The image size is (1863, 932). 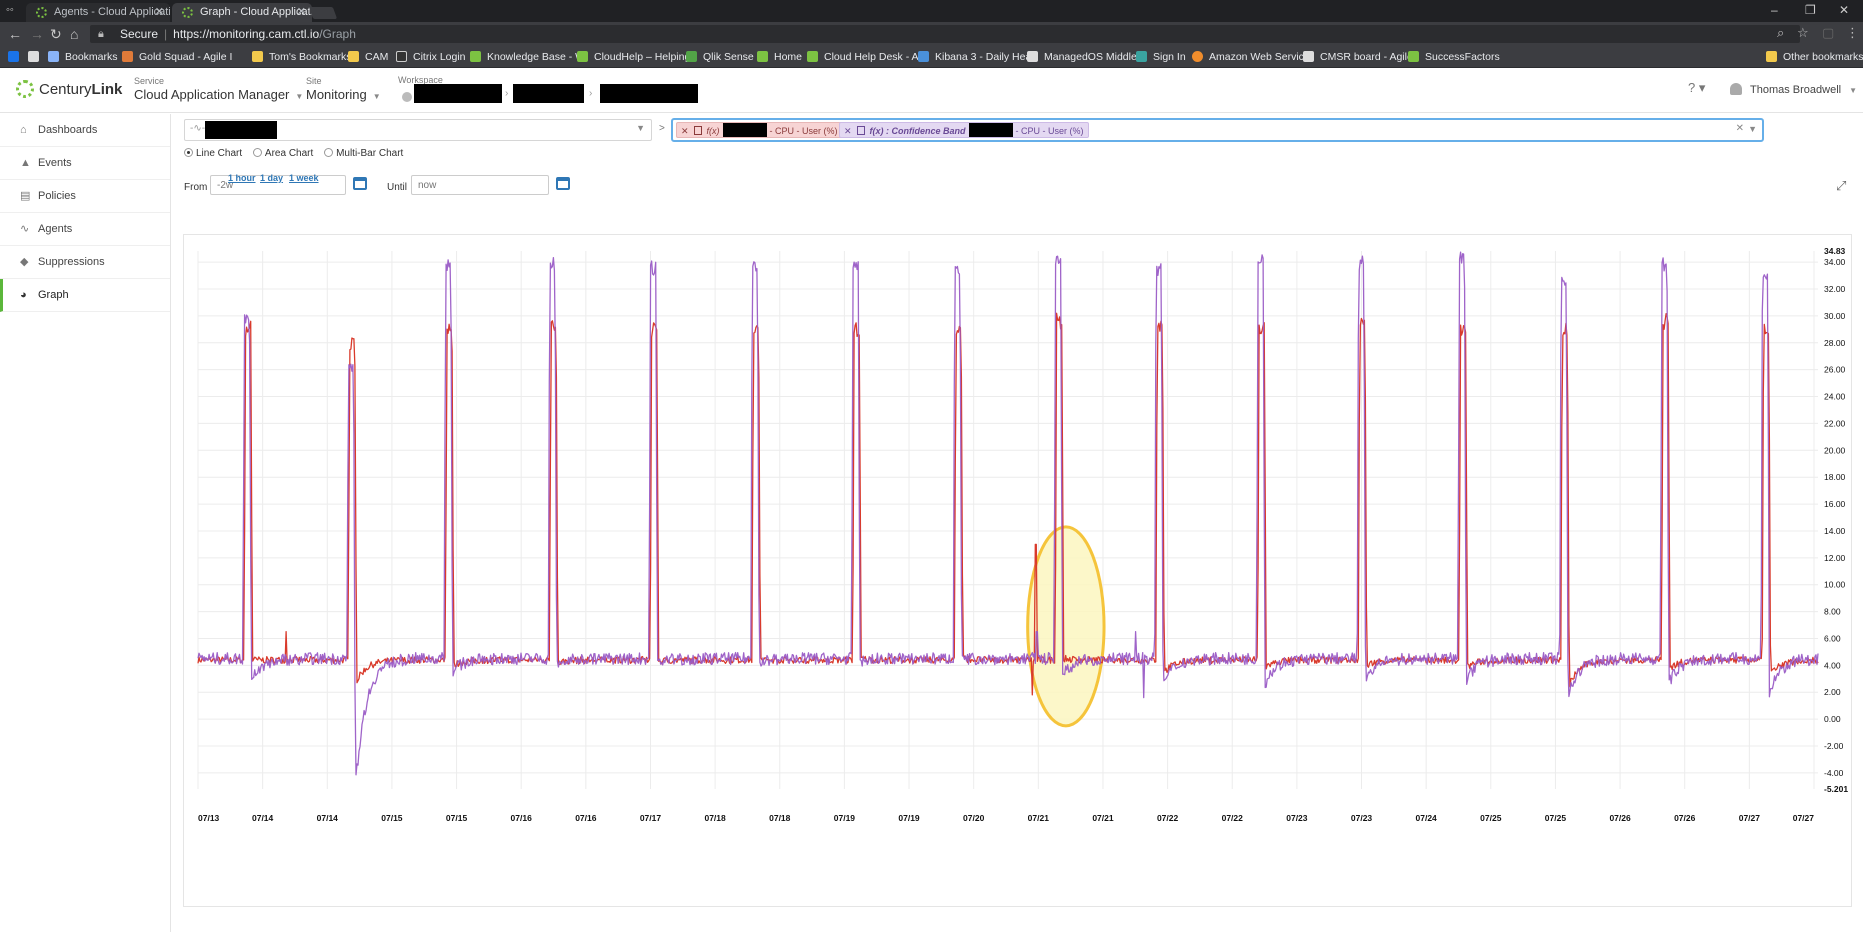 What do you see at coordinates (282, 153) in the screenshot?
I see `radio-area-chart: Area Chart` at bounding box center [282, 153].